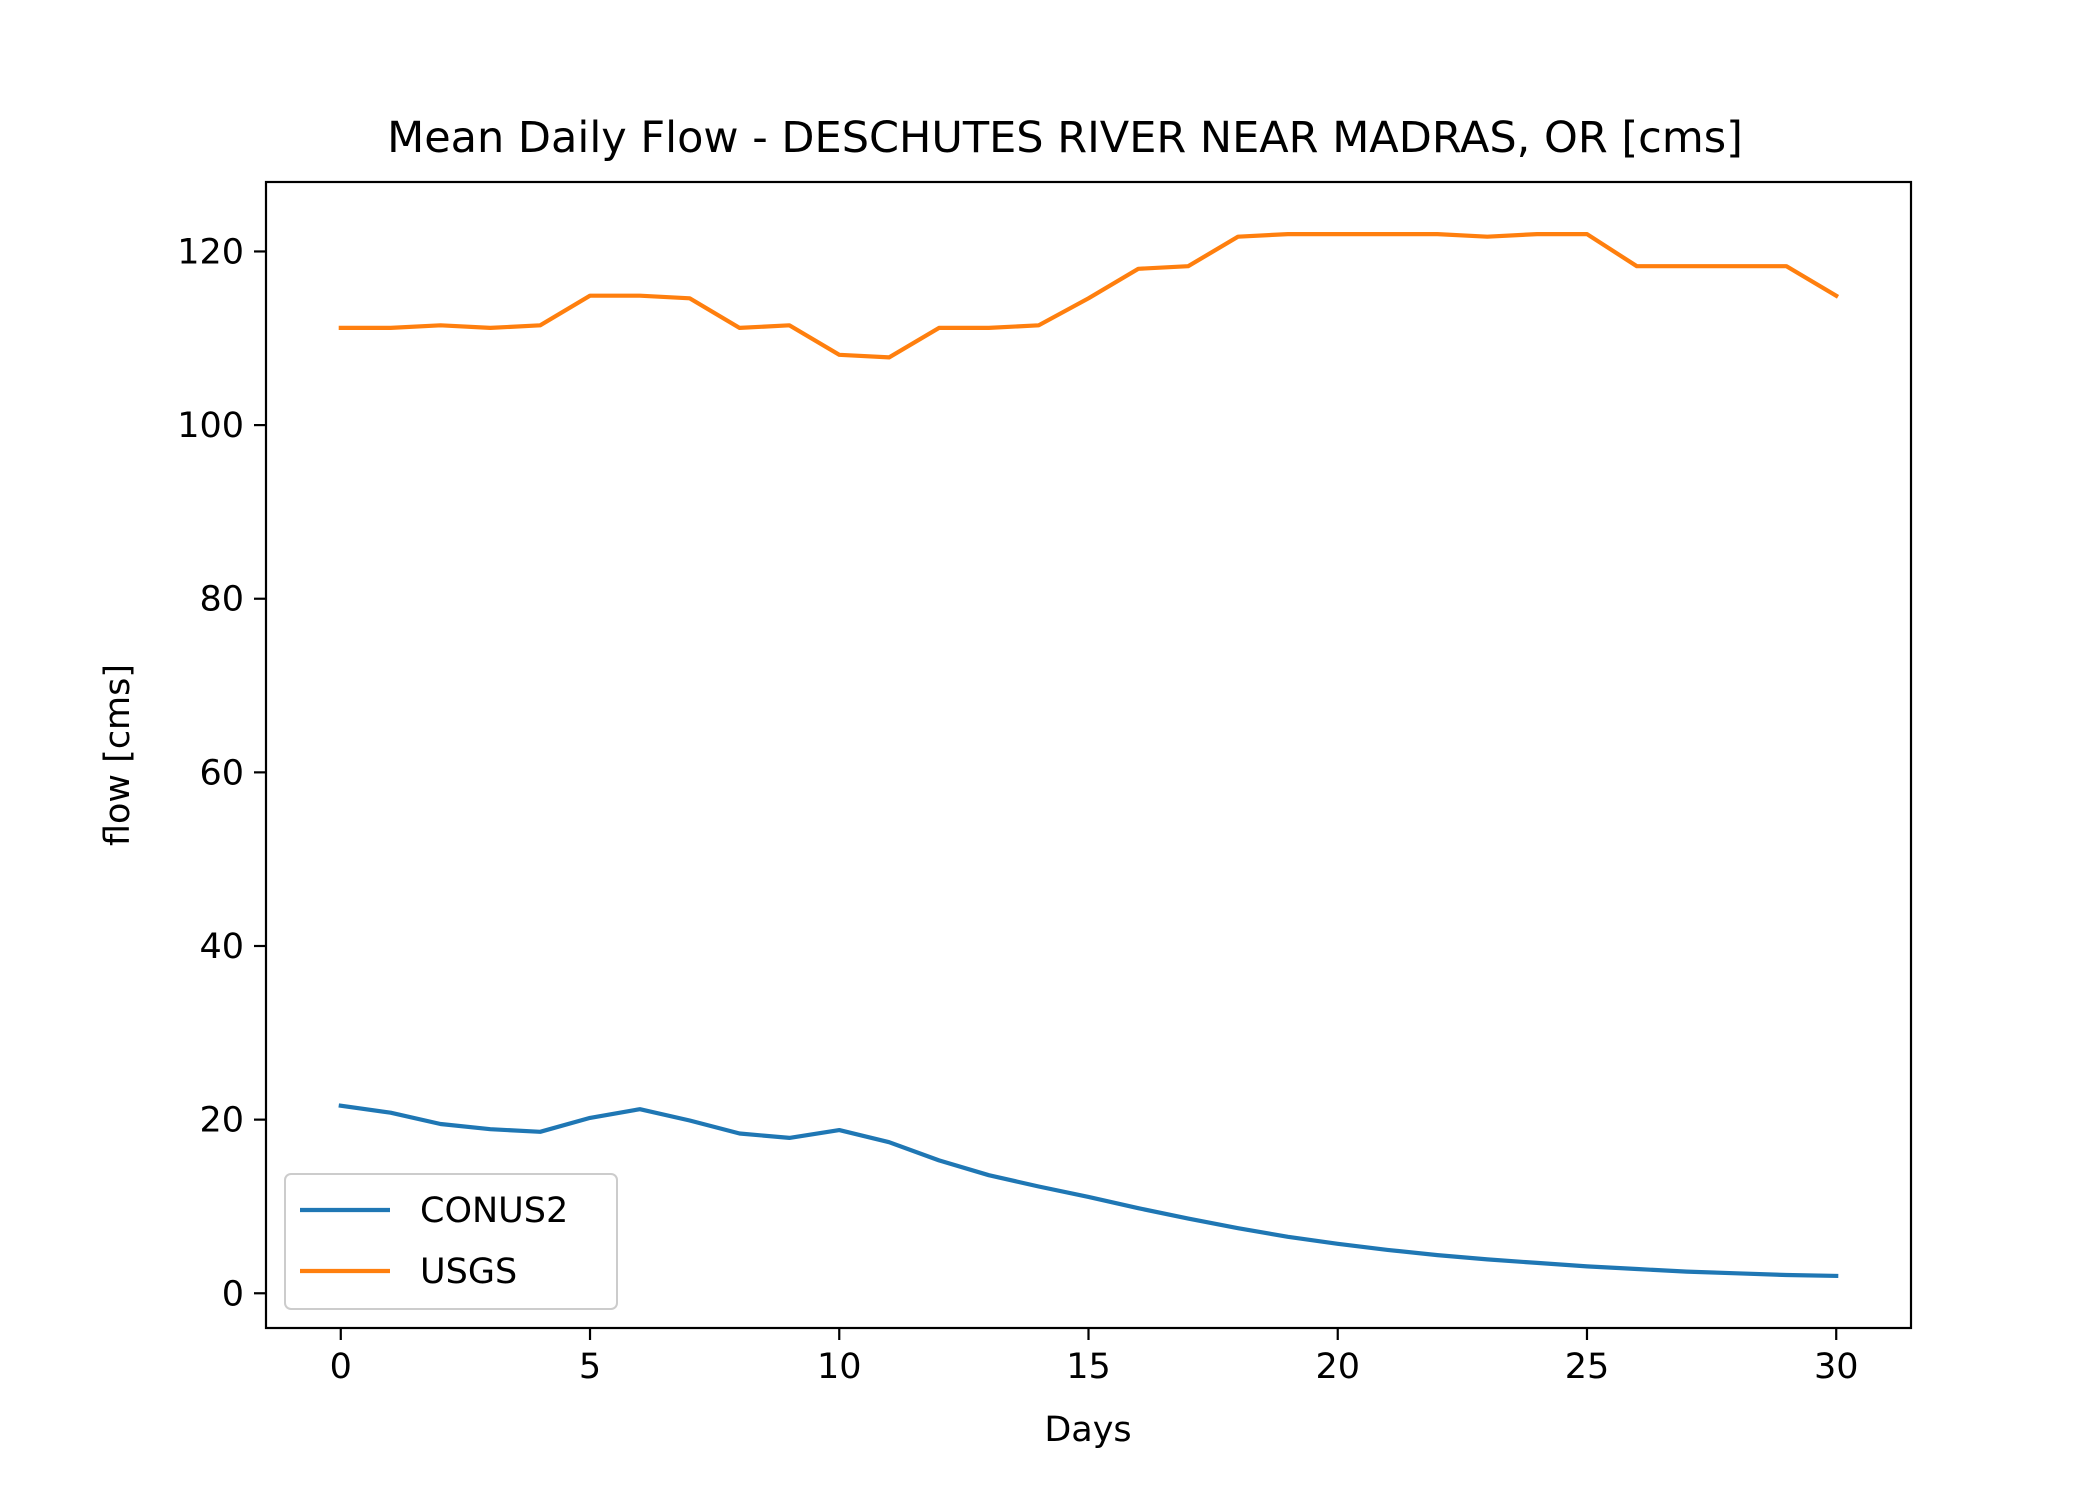  I want to click on legend: CONUS2 USGS, so click(451, 1241).